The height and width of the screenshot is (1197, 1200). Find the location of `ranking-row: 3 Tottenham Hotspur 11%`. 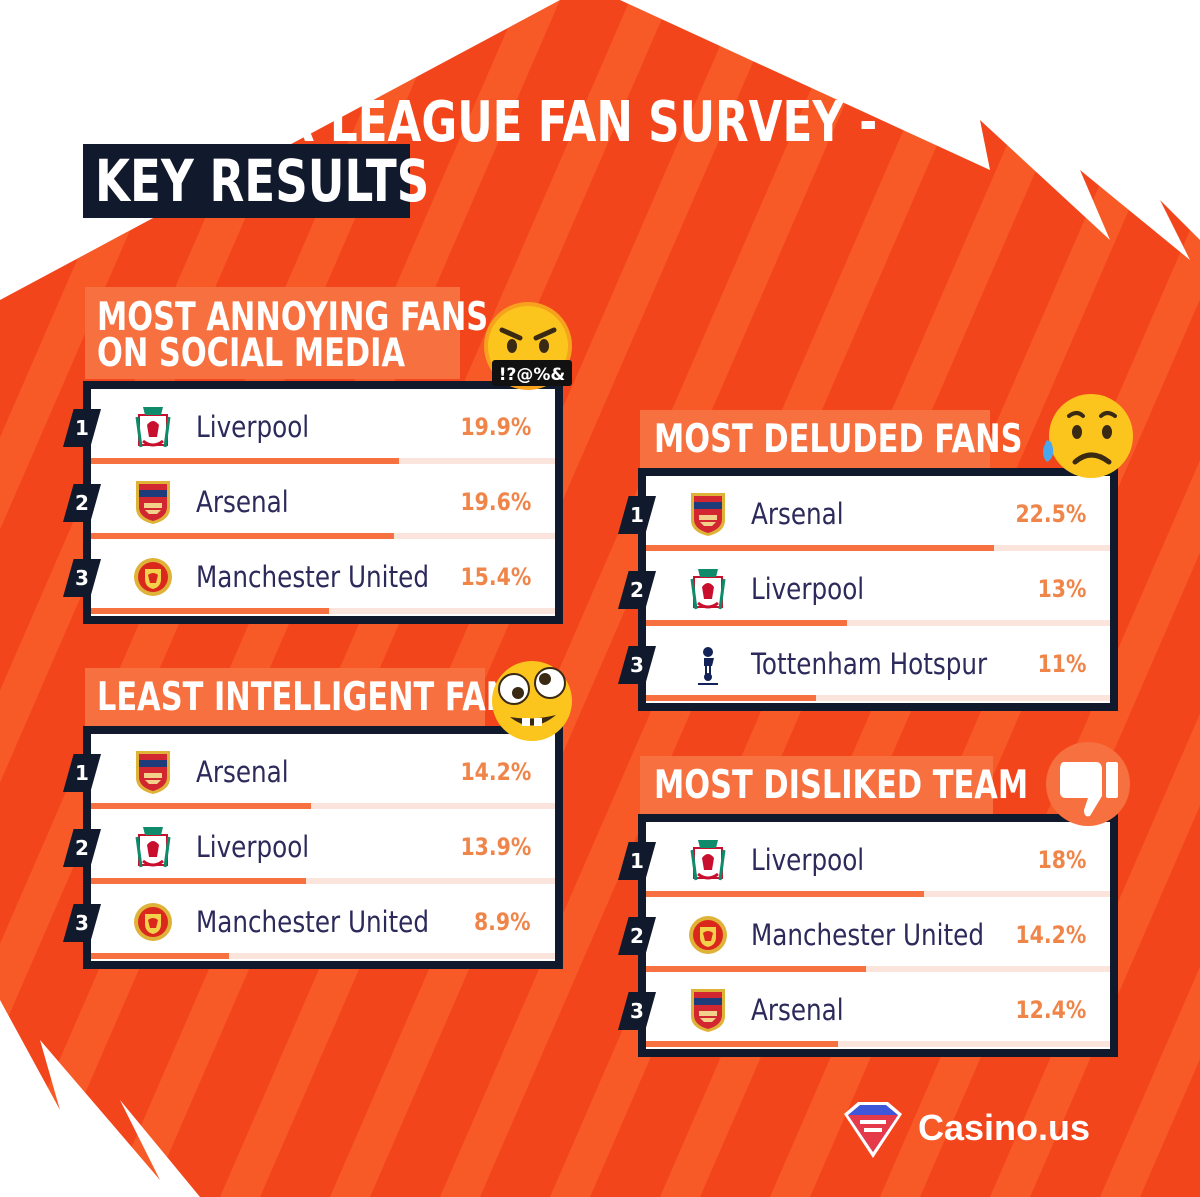

ranking-row: 3 Tottenham Hotspur 11% is located at coordinates (864, 663).